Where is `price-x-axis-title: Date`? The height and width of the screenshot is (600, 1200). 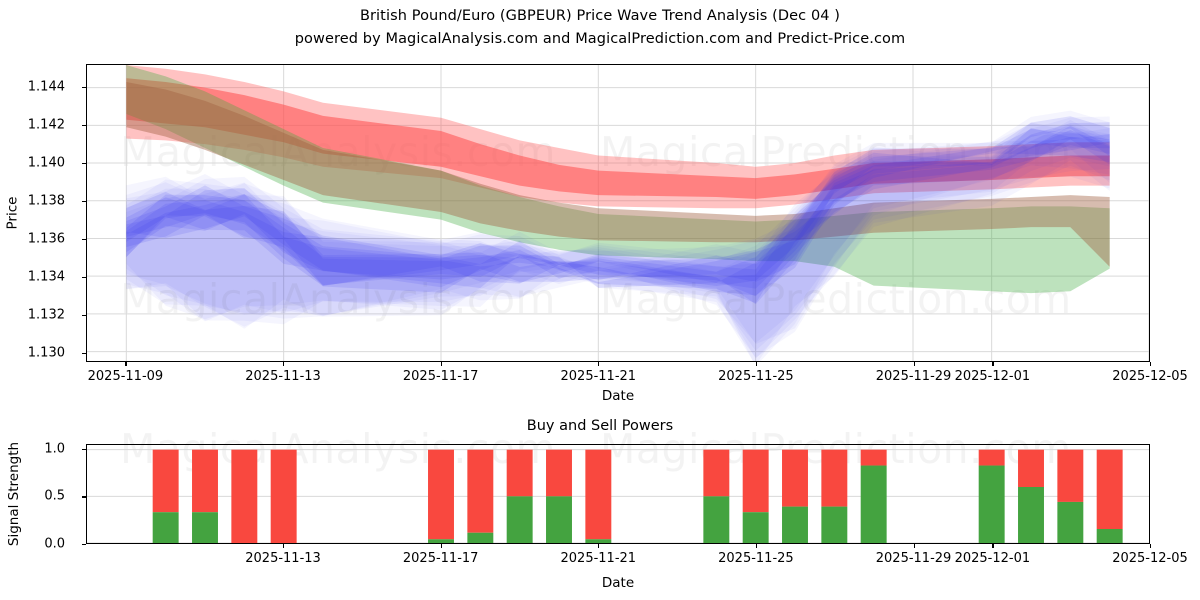
price-x-axis-title: Date is located at coordinates (618, 396).